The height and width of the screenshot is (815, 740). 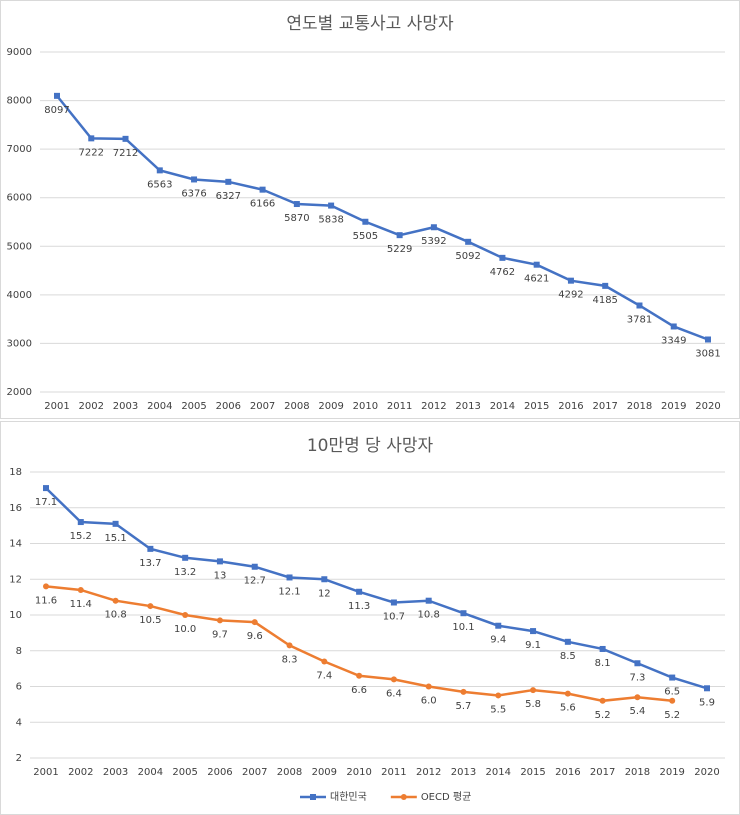 What do you see at coordinates (707, 406) in the screenshot?
I see `x-tick-label: 2020` at bounding box center [707, 406].